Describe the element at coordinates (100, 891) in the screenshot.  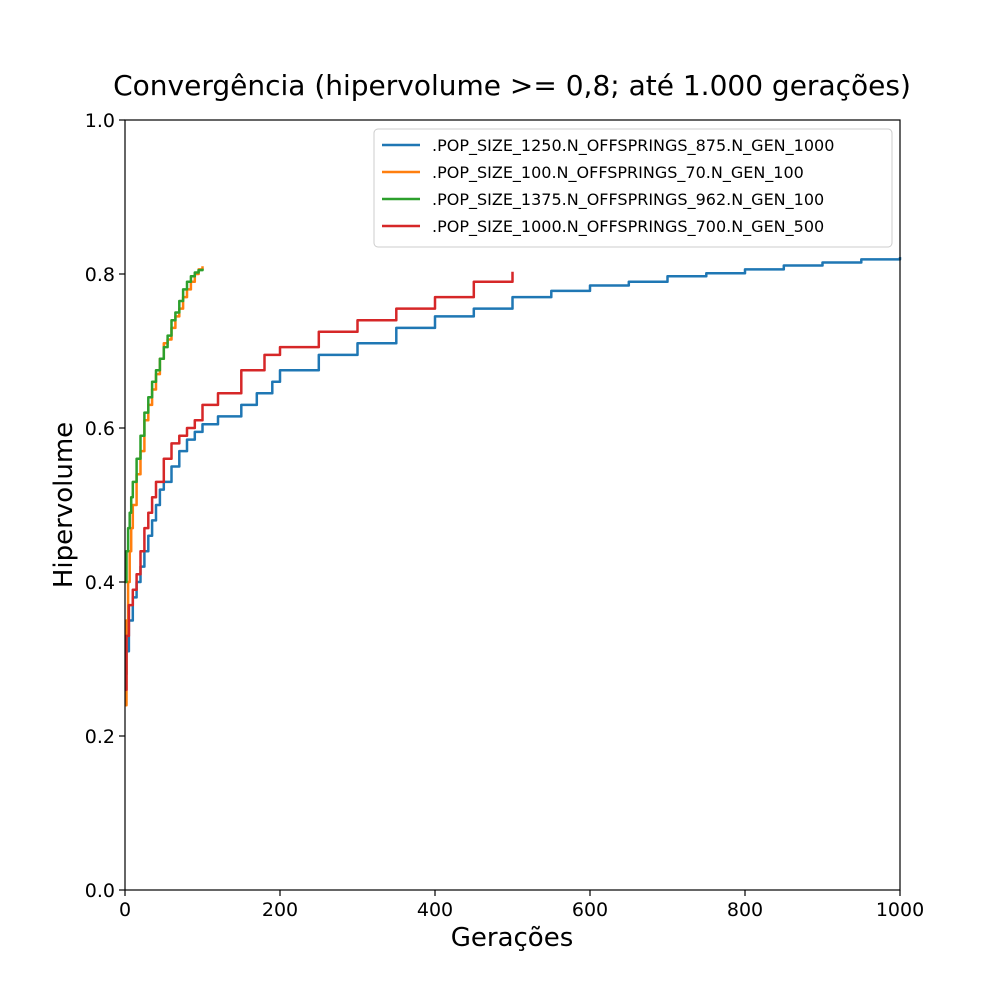
I see `y-tick-label: 0.0` at that location.